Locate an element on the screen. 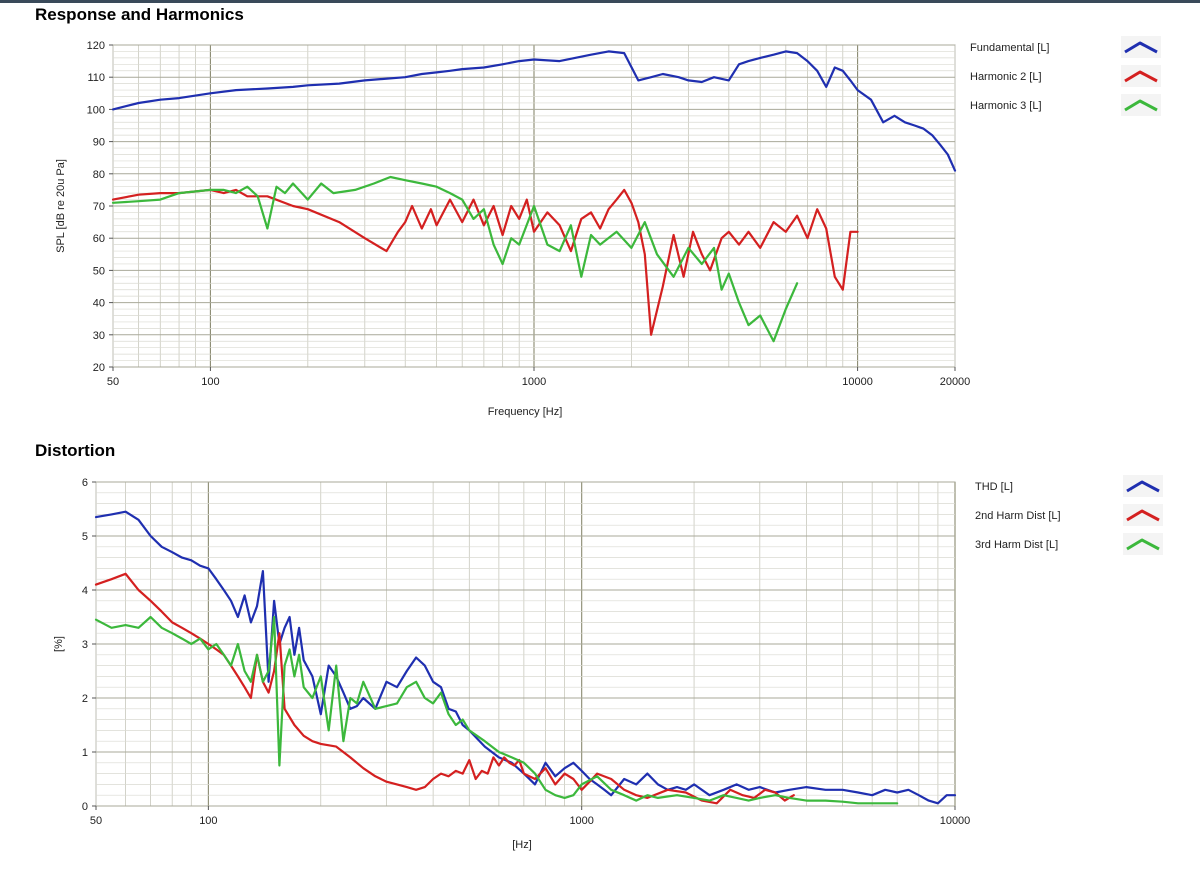 This screenshot has height=875, width=1200. y-axis-label: SPL [dB re 20u Pa] is located at coordinates (61, 206).